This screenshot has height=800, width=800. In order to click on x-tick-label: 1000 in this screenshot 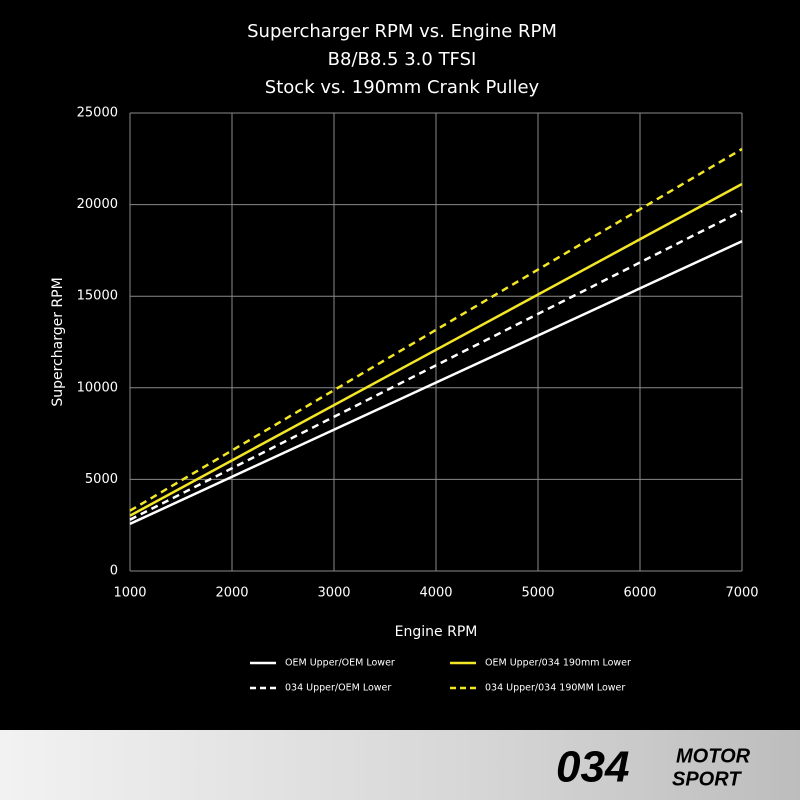, I will do `click(129, 593)`.